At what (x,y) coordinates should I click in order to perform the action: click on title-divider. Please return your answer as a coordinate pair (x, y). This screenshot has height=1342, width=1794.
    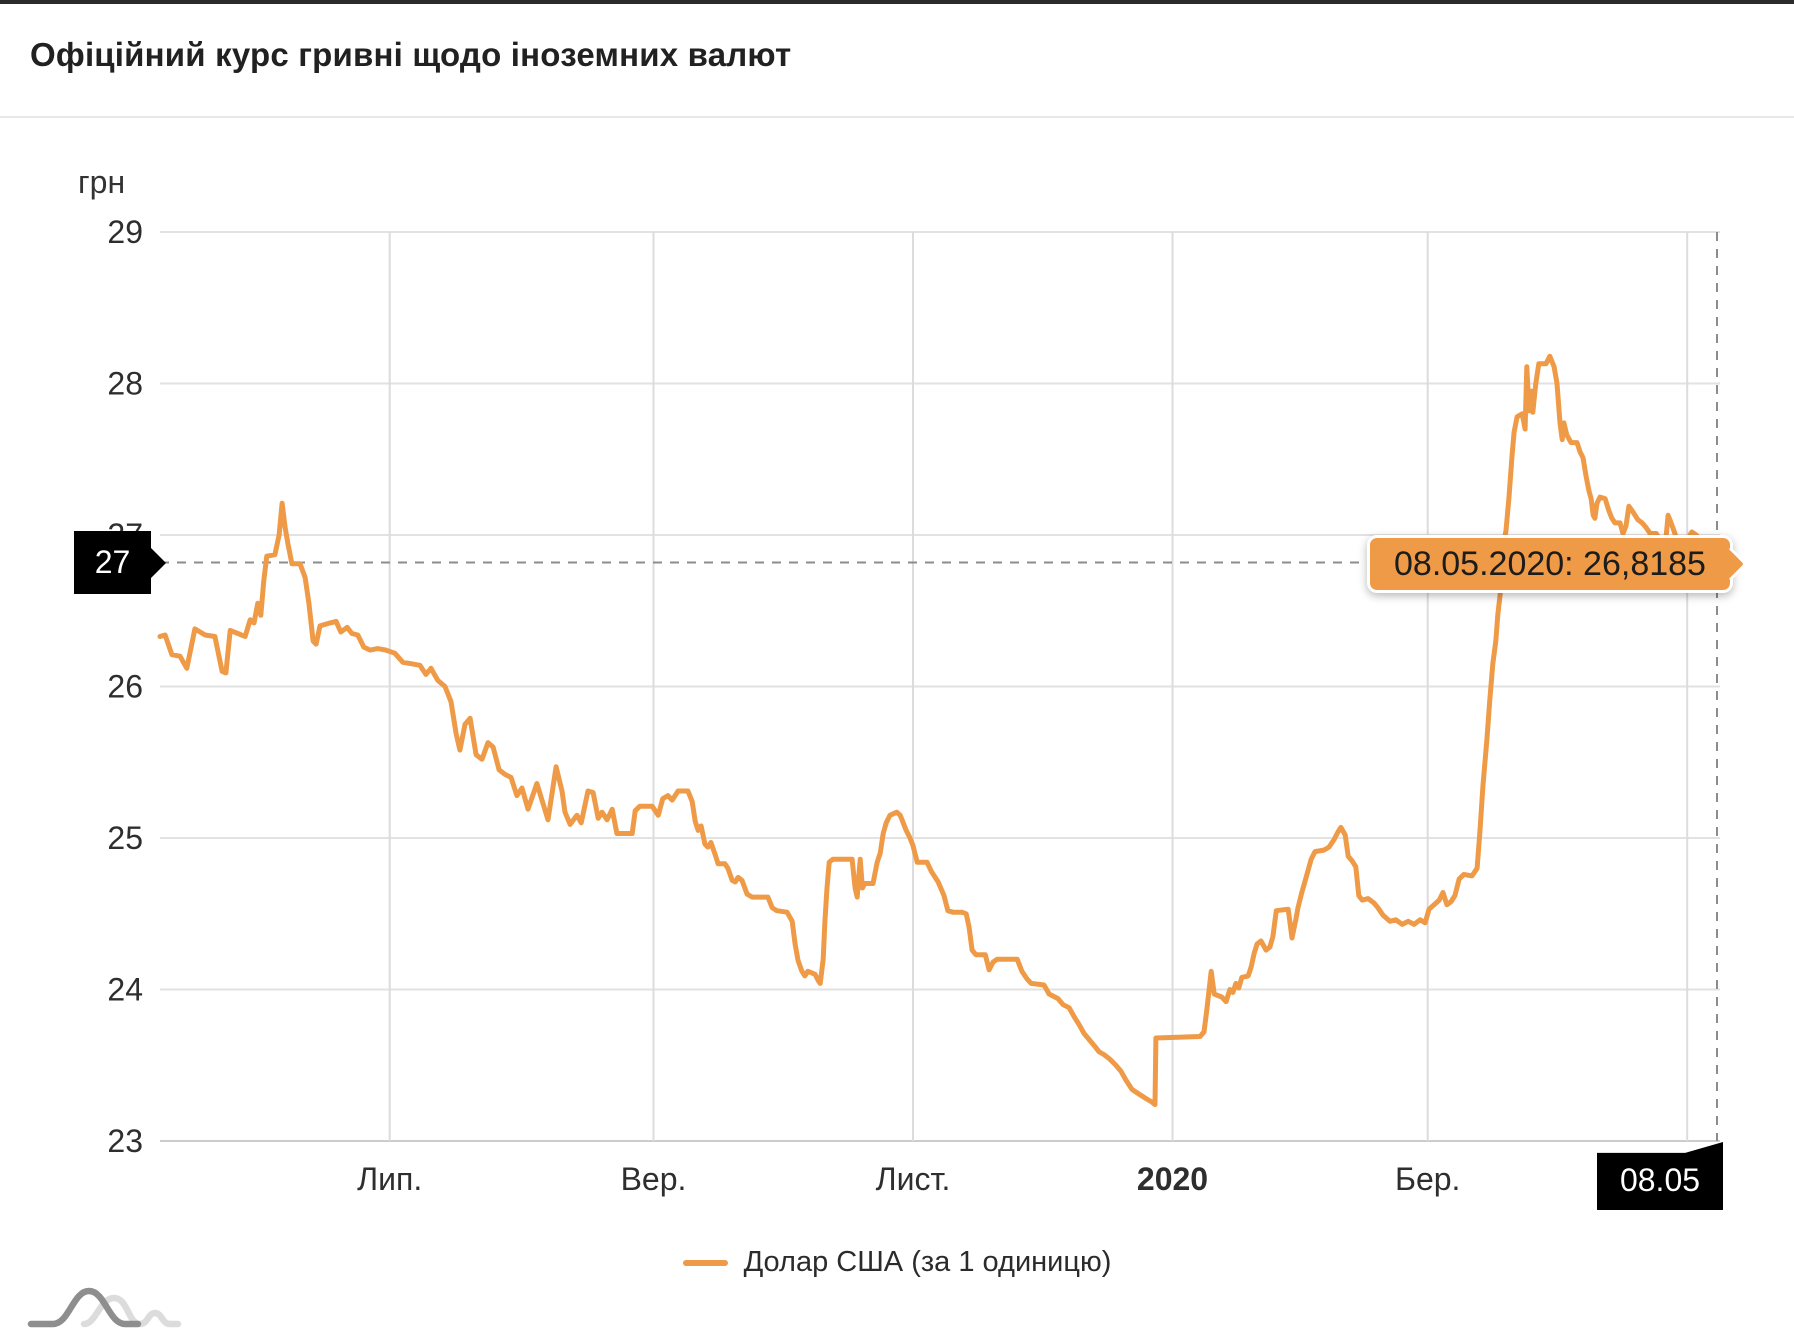
    Looking at the image, I should click on (897, 117).